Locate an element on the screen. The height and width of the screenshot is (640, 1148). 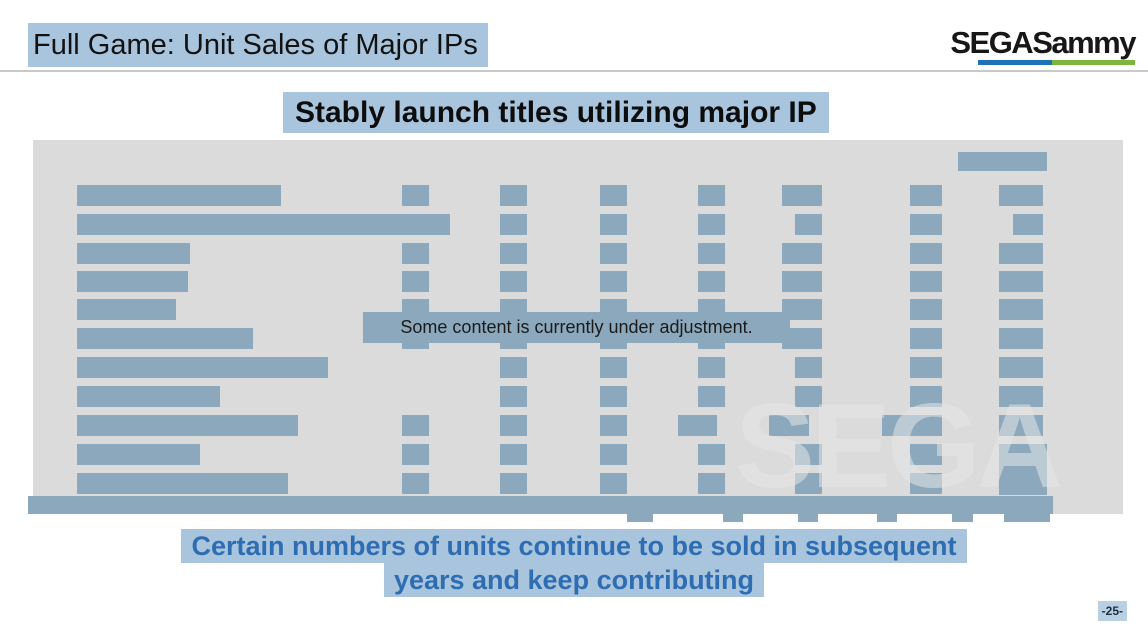
subtitle-heading: Stably launch titles utilizing major IP is located at coordinates (556, 112).